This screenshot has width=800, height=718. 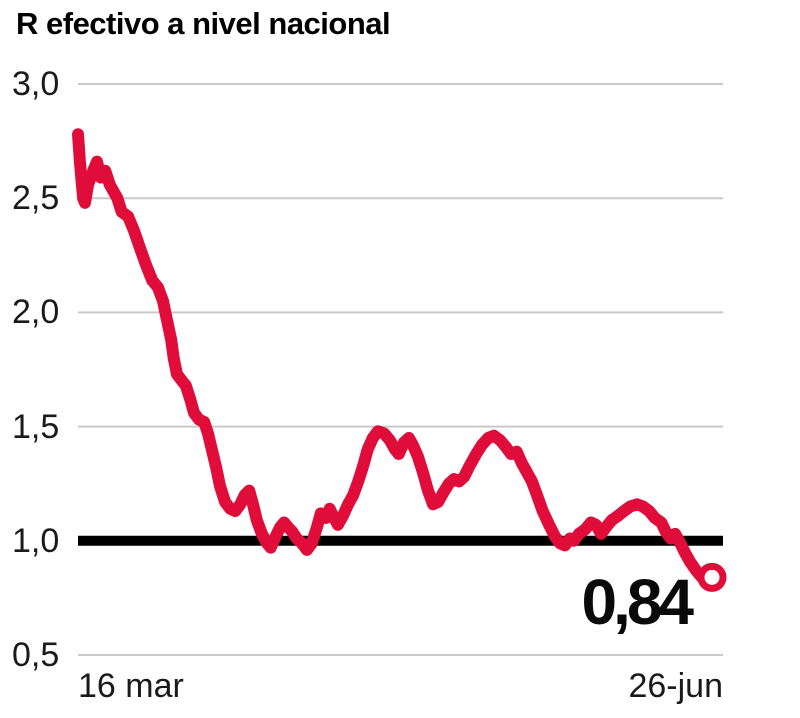 I want to click on end-value-annotation: 0,84, so click(x=637, y=602).